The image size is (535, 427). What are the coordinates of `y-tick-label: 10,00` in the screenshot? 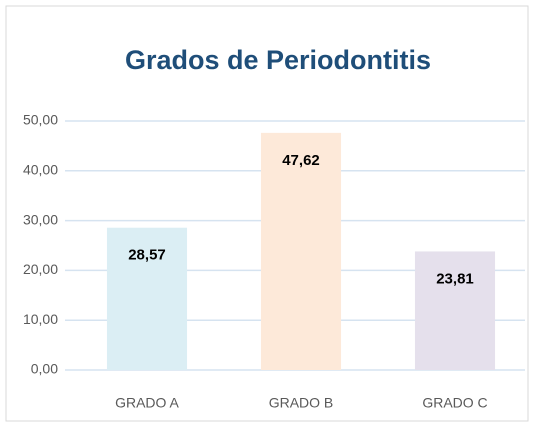 It's located at (40, 319).